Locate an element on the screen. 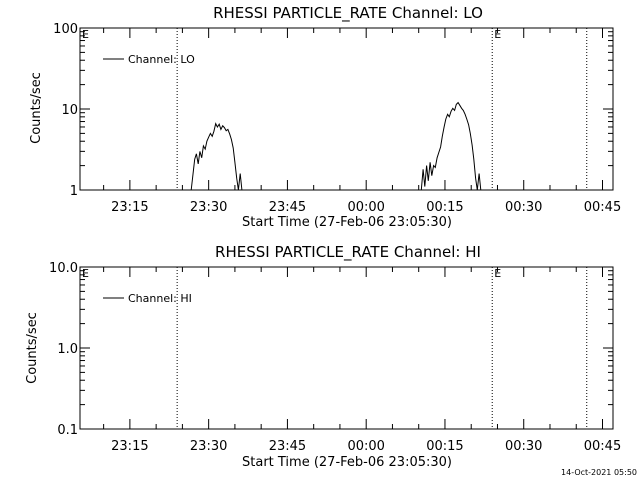  y-tick-label: 1.0 is located at coordinates (67, 349).